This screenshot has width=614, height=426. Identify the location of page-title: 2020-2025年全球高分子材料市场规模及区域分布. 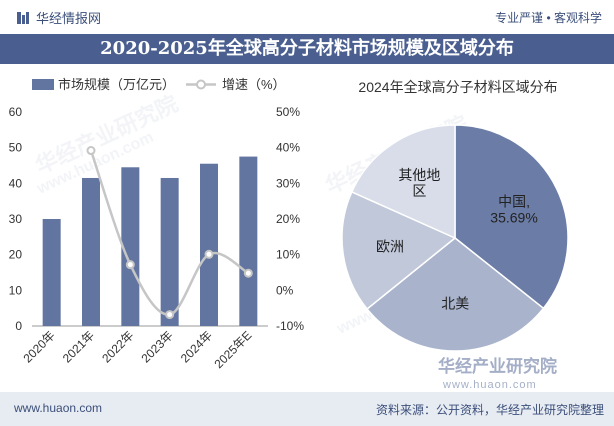
(307, 49).